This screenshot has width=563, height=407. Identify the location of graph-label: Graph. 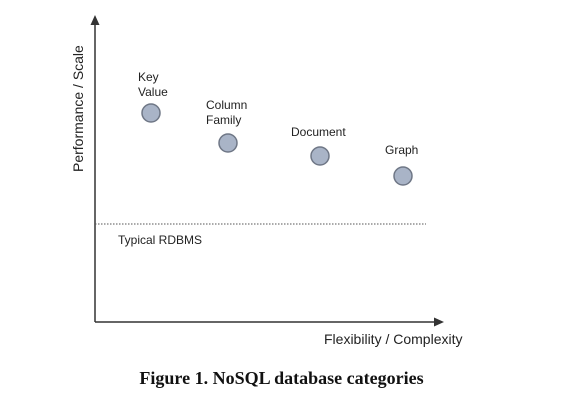
(402, 150).